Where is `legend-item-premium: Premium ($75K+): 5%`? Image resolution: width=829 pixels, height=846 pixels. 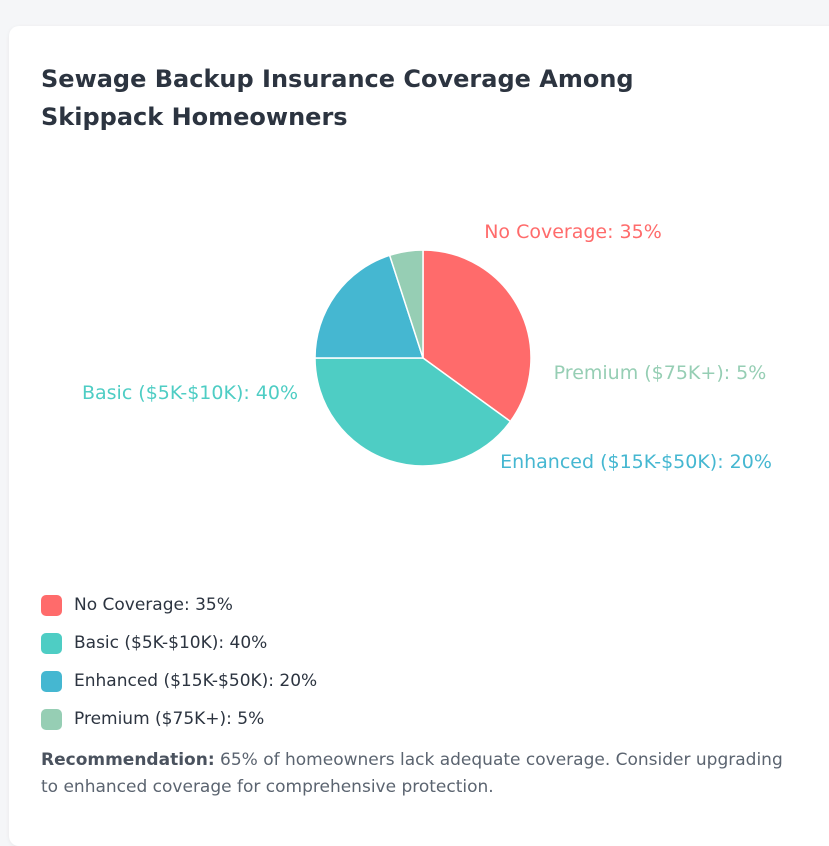
legend-item-premium: Premium ($75K+): 5% is located at coordinates (179, 719).